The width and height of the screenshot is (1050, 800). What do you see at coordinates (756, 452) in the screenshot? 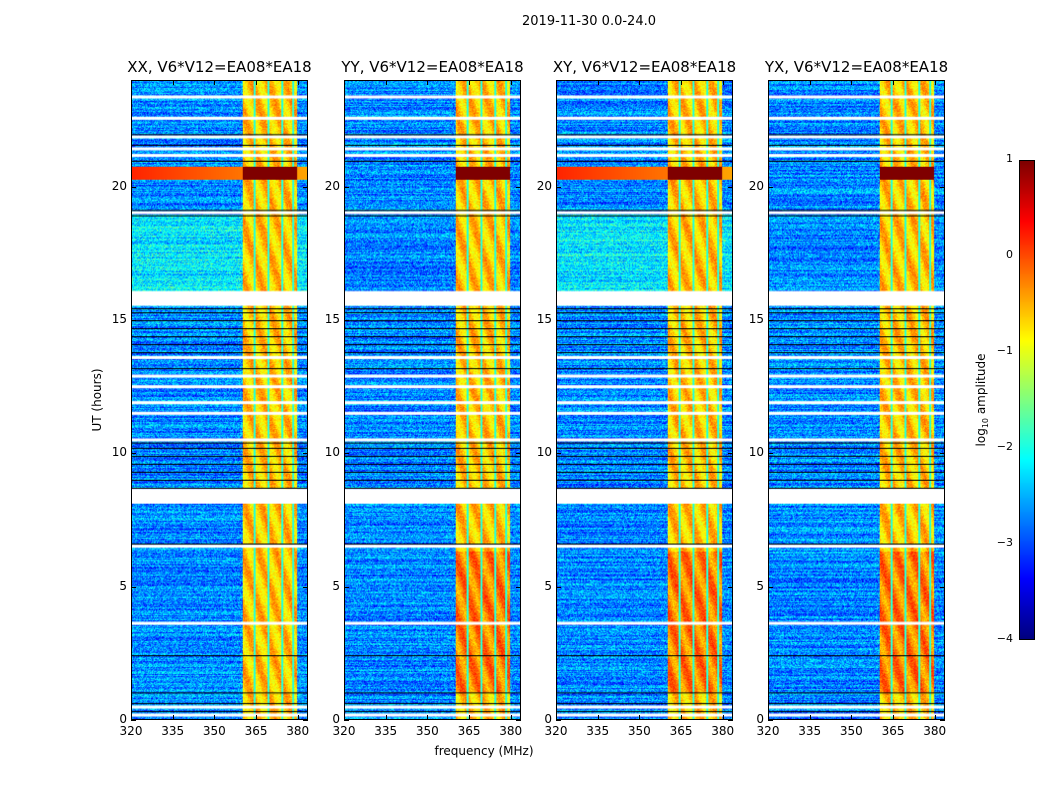
I see `y-tick-label: 10` at bounding box center [756, 452].